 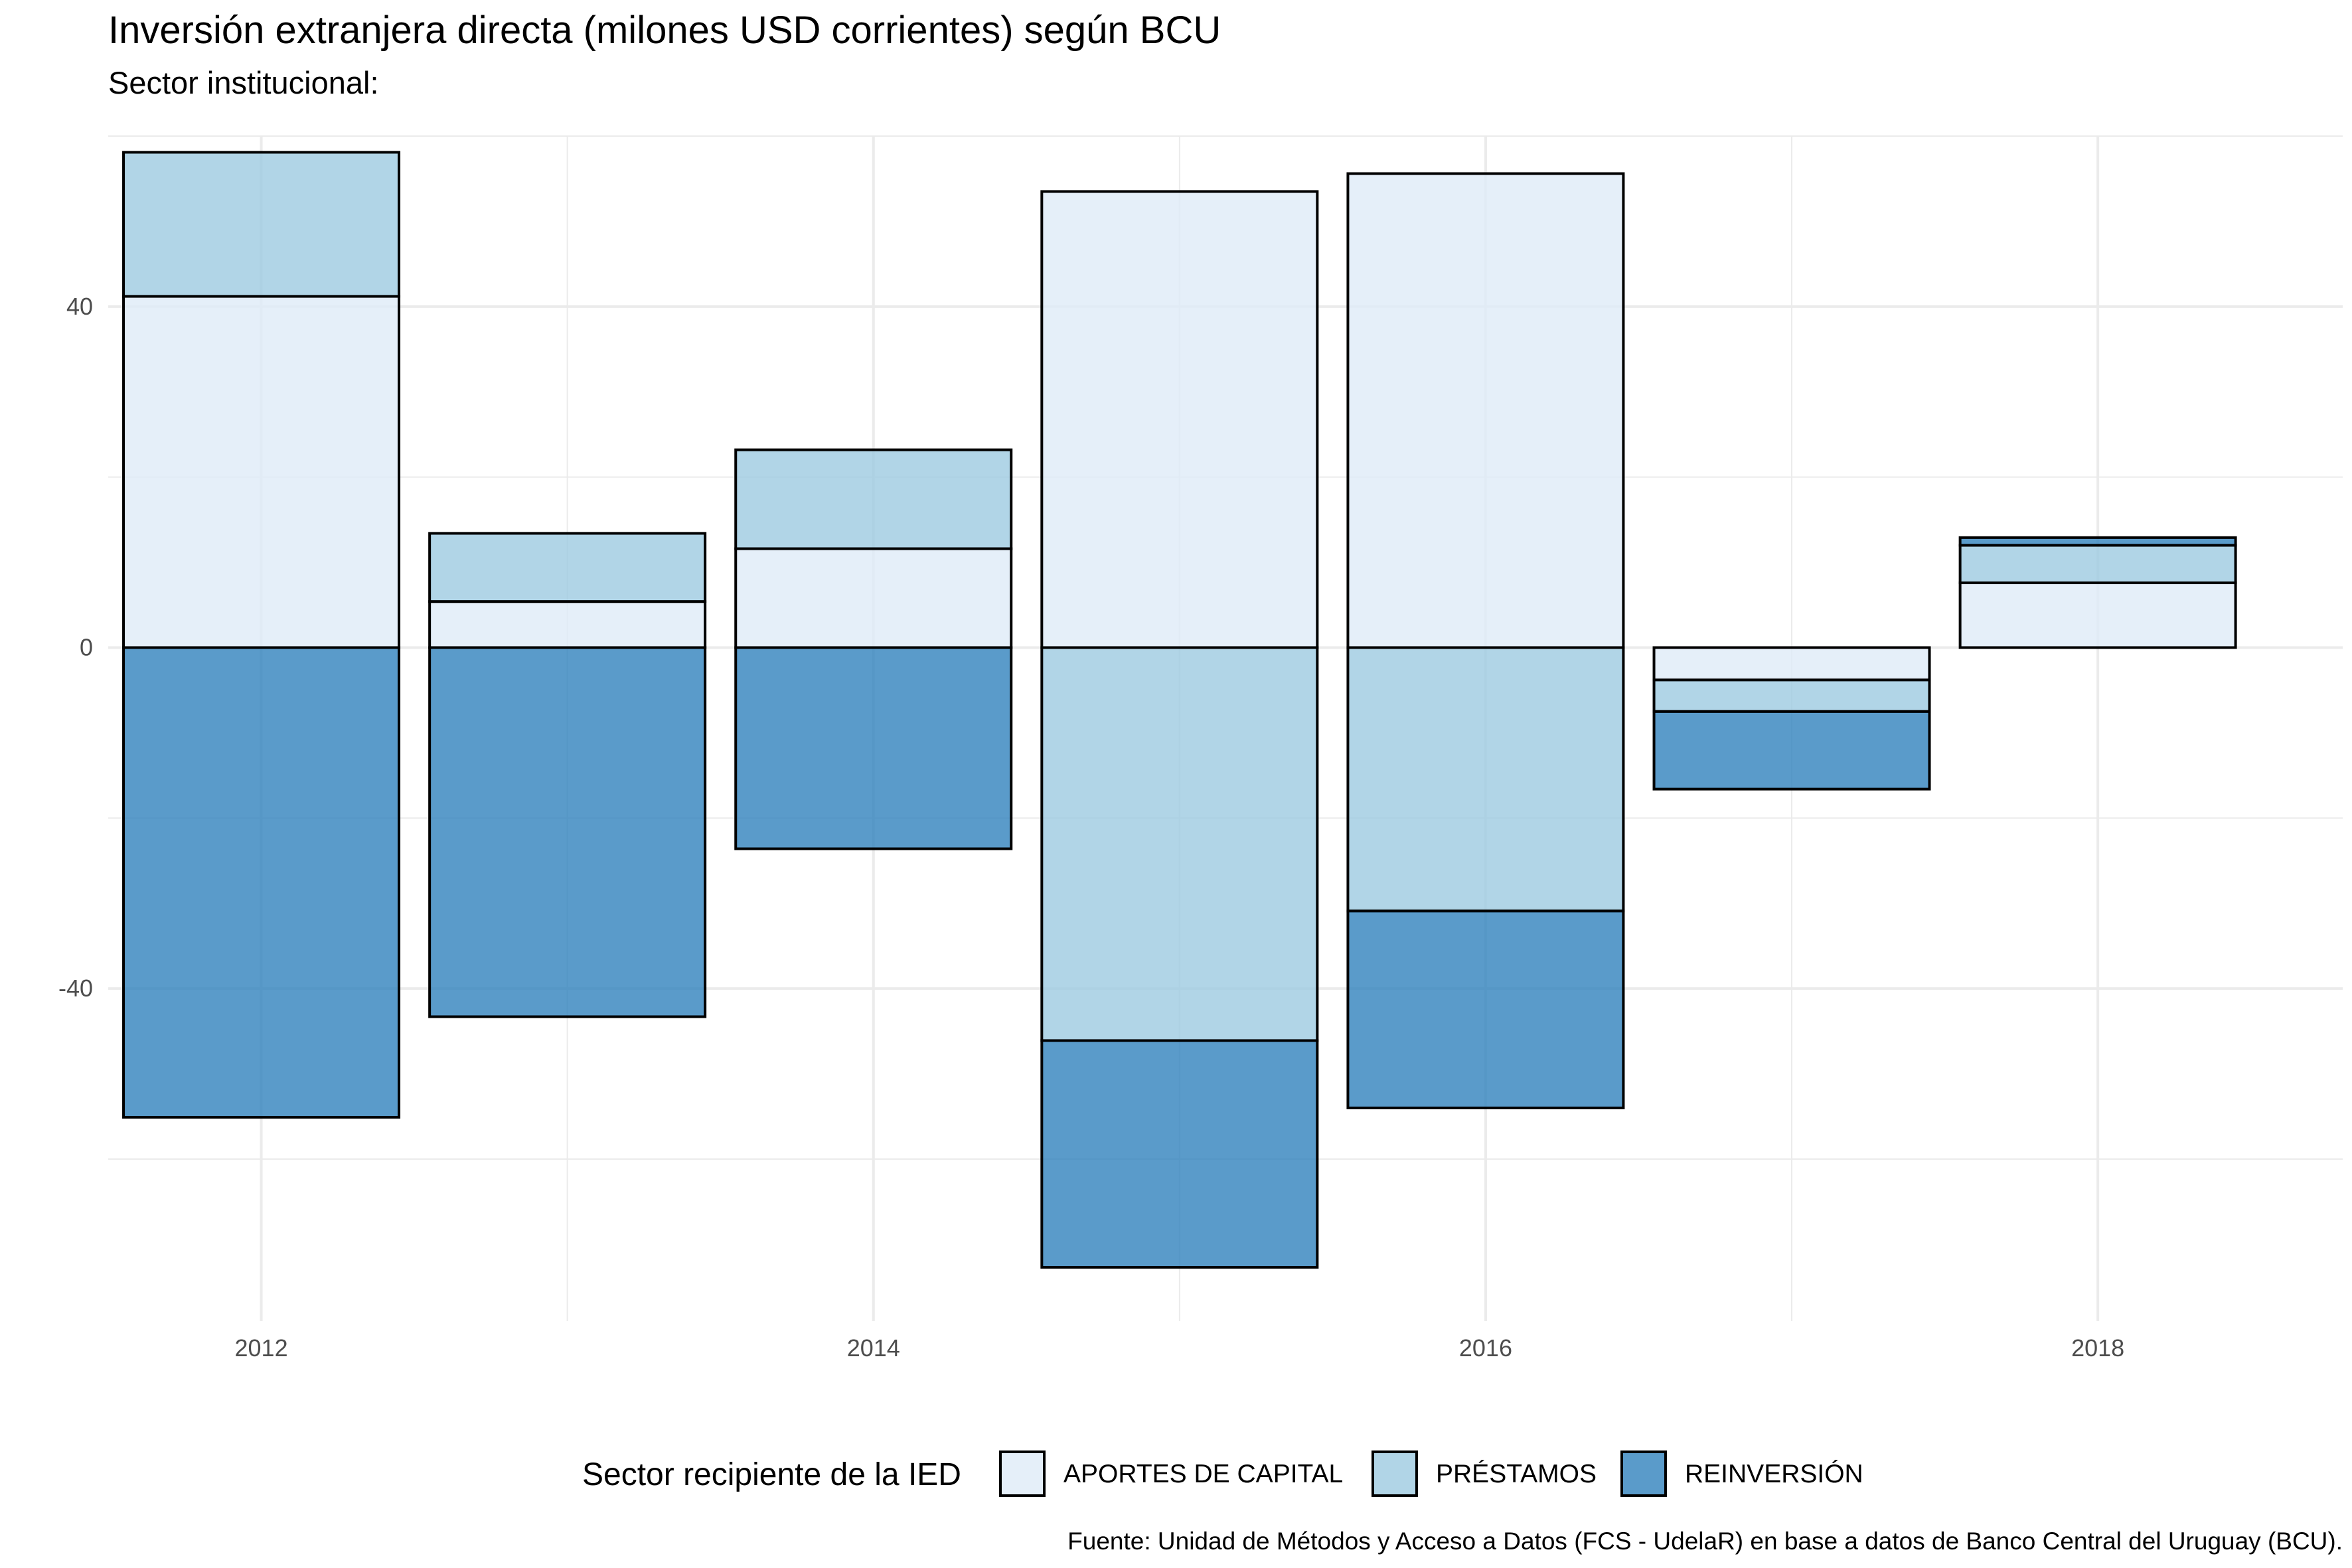 What do you see at coordinates (2098, 1348) in the screenshot?
I see `x-tick-label: 2018` at bounding box center [2098, 1348].